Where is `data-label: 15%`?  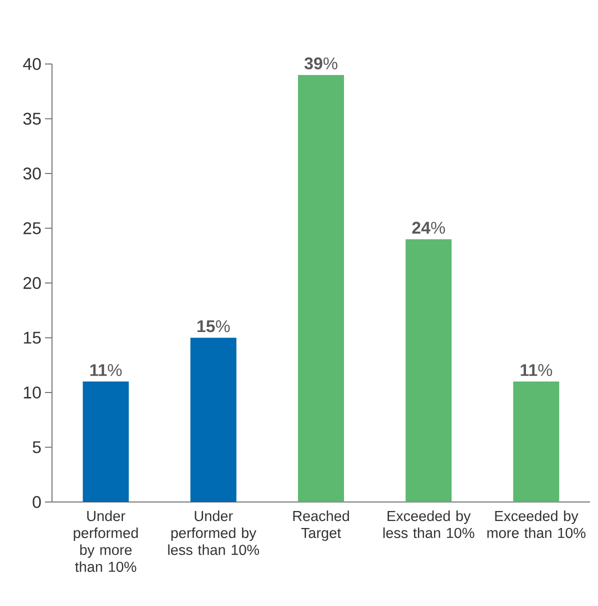 data-label: 15% is located at coordinates (214, 326).